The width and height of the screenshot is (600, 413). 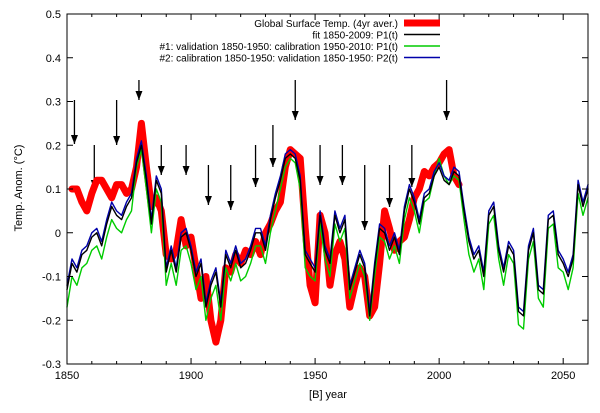 What do you see at coordinates (58, 234) in the screenshot?
I see `y-tick-label: 0` at bounding box center [58, 234].